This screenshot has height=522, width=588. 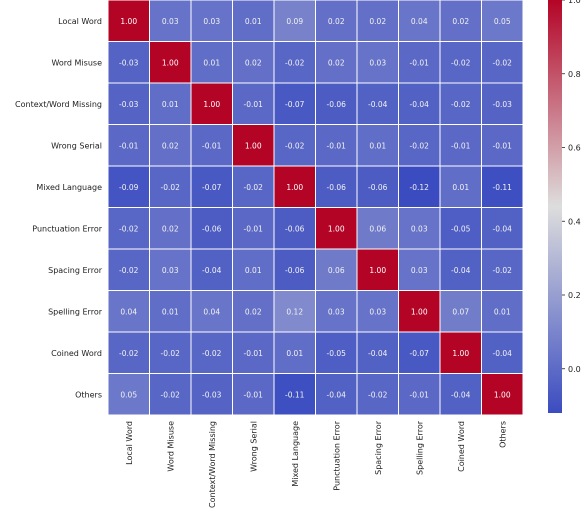 I want to click on row-label: Coined Word, so click(x=76, y=353).